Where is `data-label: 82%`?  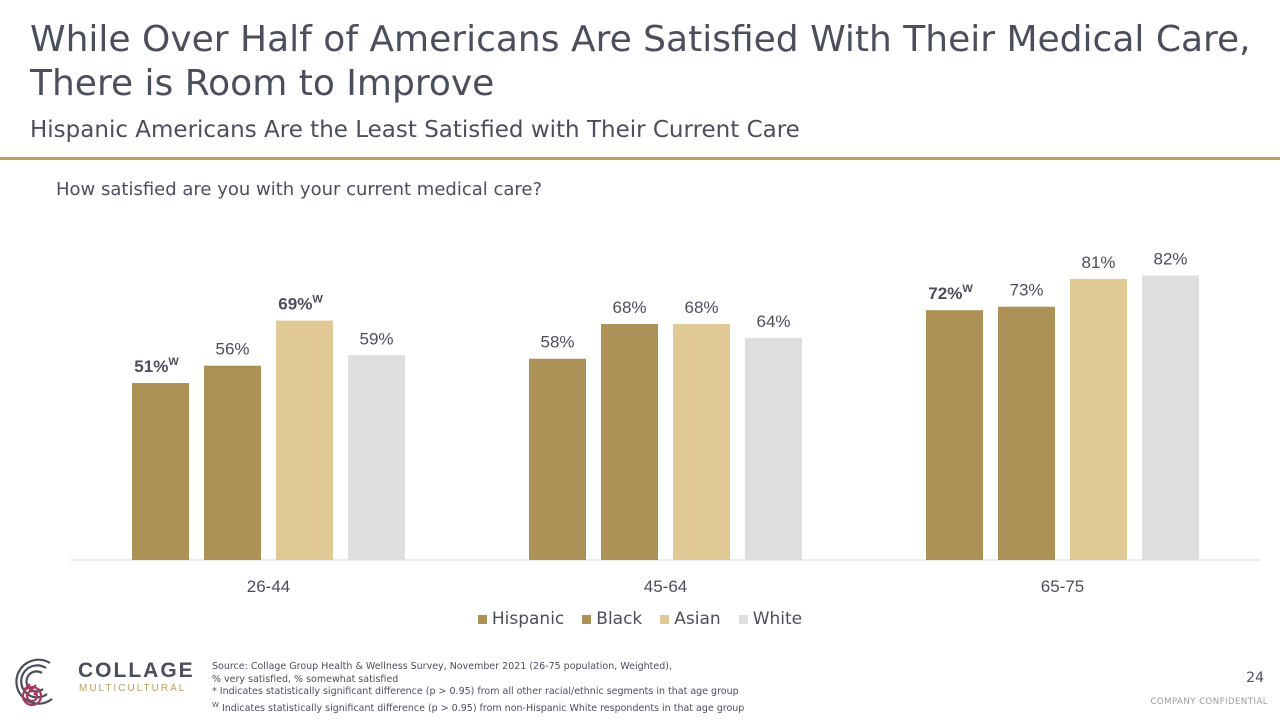
data-label: 82% is located at coordinates (1170, 258).